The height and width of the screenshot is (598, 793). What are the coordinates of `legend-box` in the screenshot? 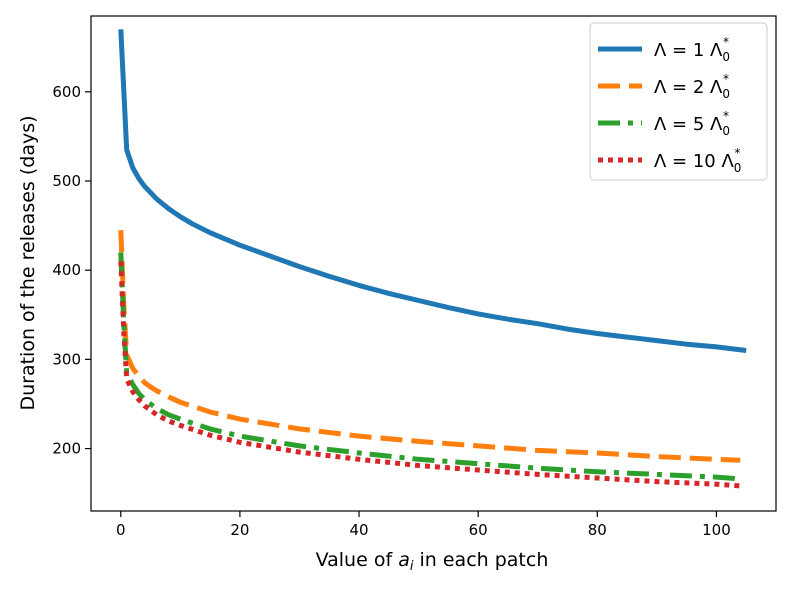 It's located at (678, 101).